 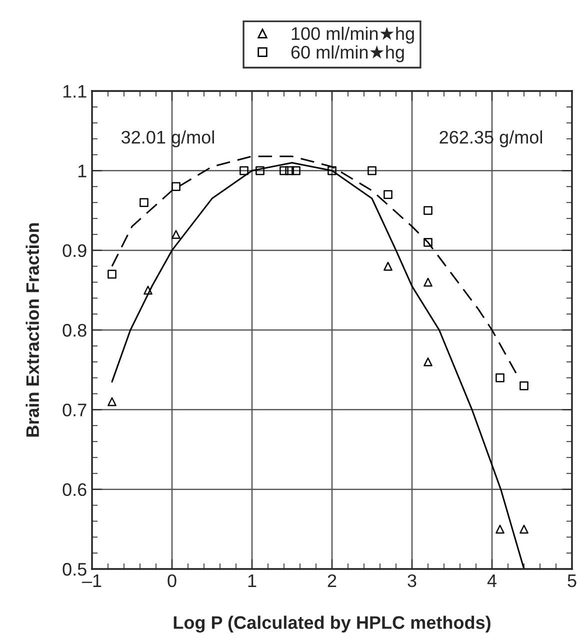 What do you see at coordinates (74, 410) in the screenshot?
I see `y-tick-label: 0.7` at bounding box center [74, 410].